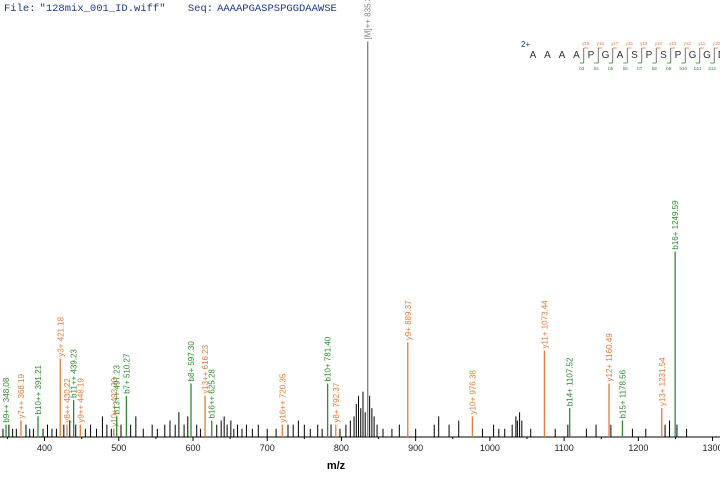 The image size is (720, 480). I want to click on b-ion-peak-label: b15+ 1178.56, so click(622, 393).